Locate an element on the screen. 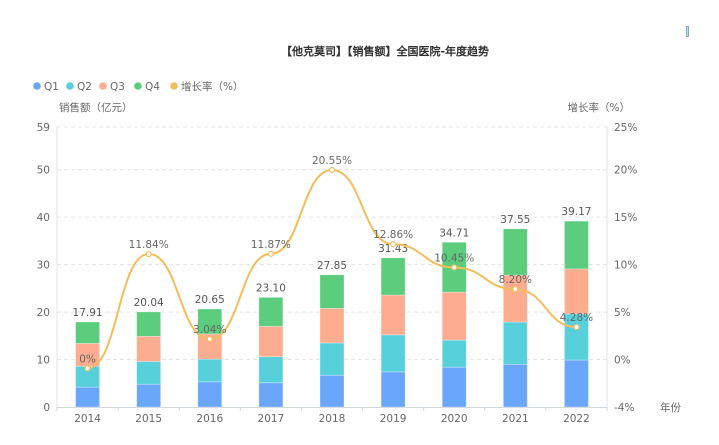 The height and width of the screenshot is (445, 719). x-tick-label: 2015 is located at coordinates (148, 419).